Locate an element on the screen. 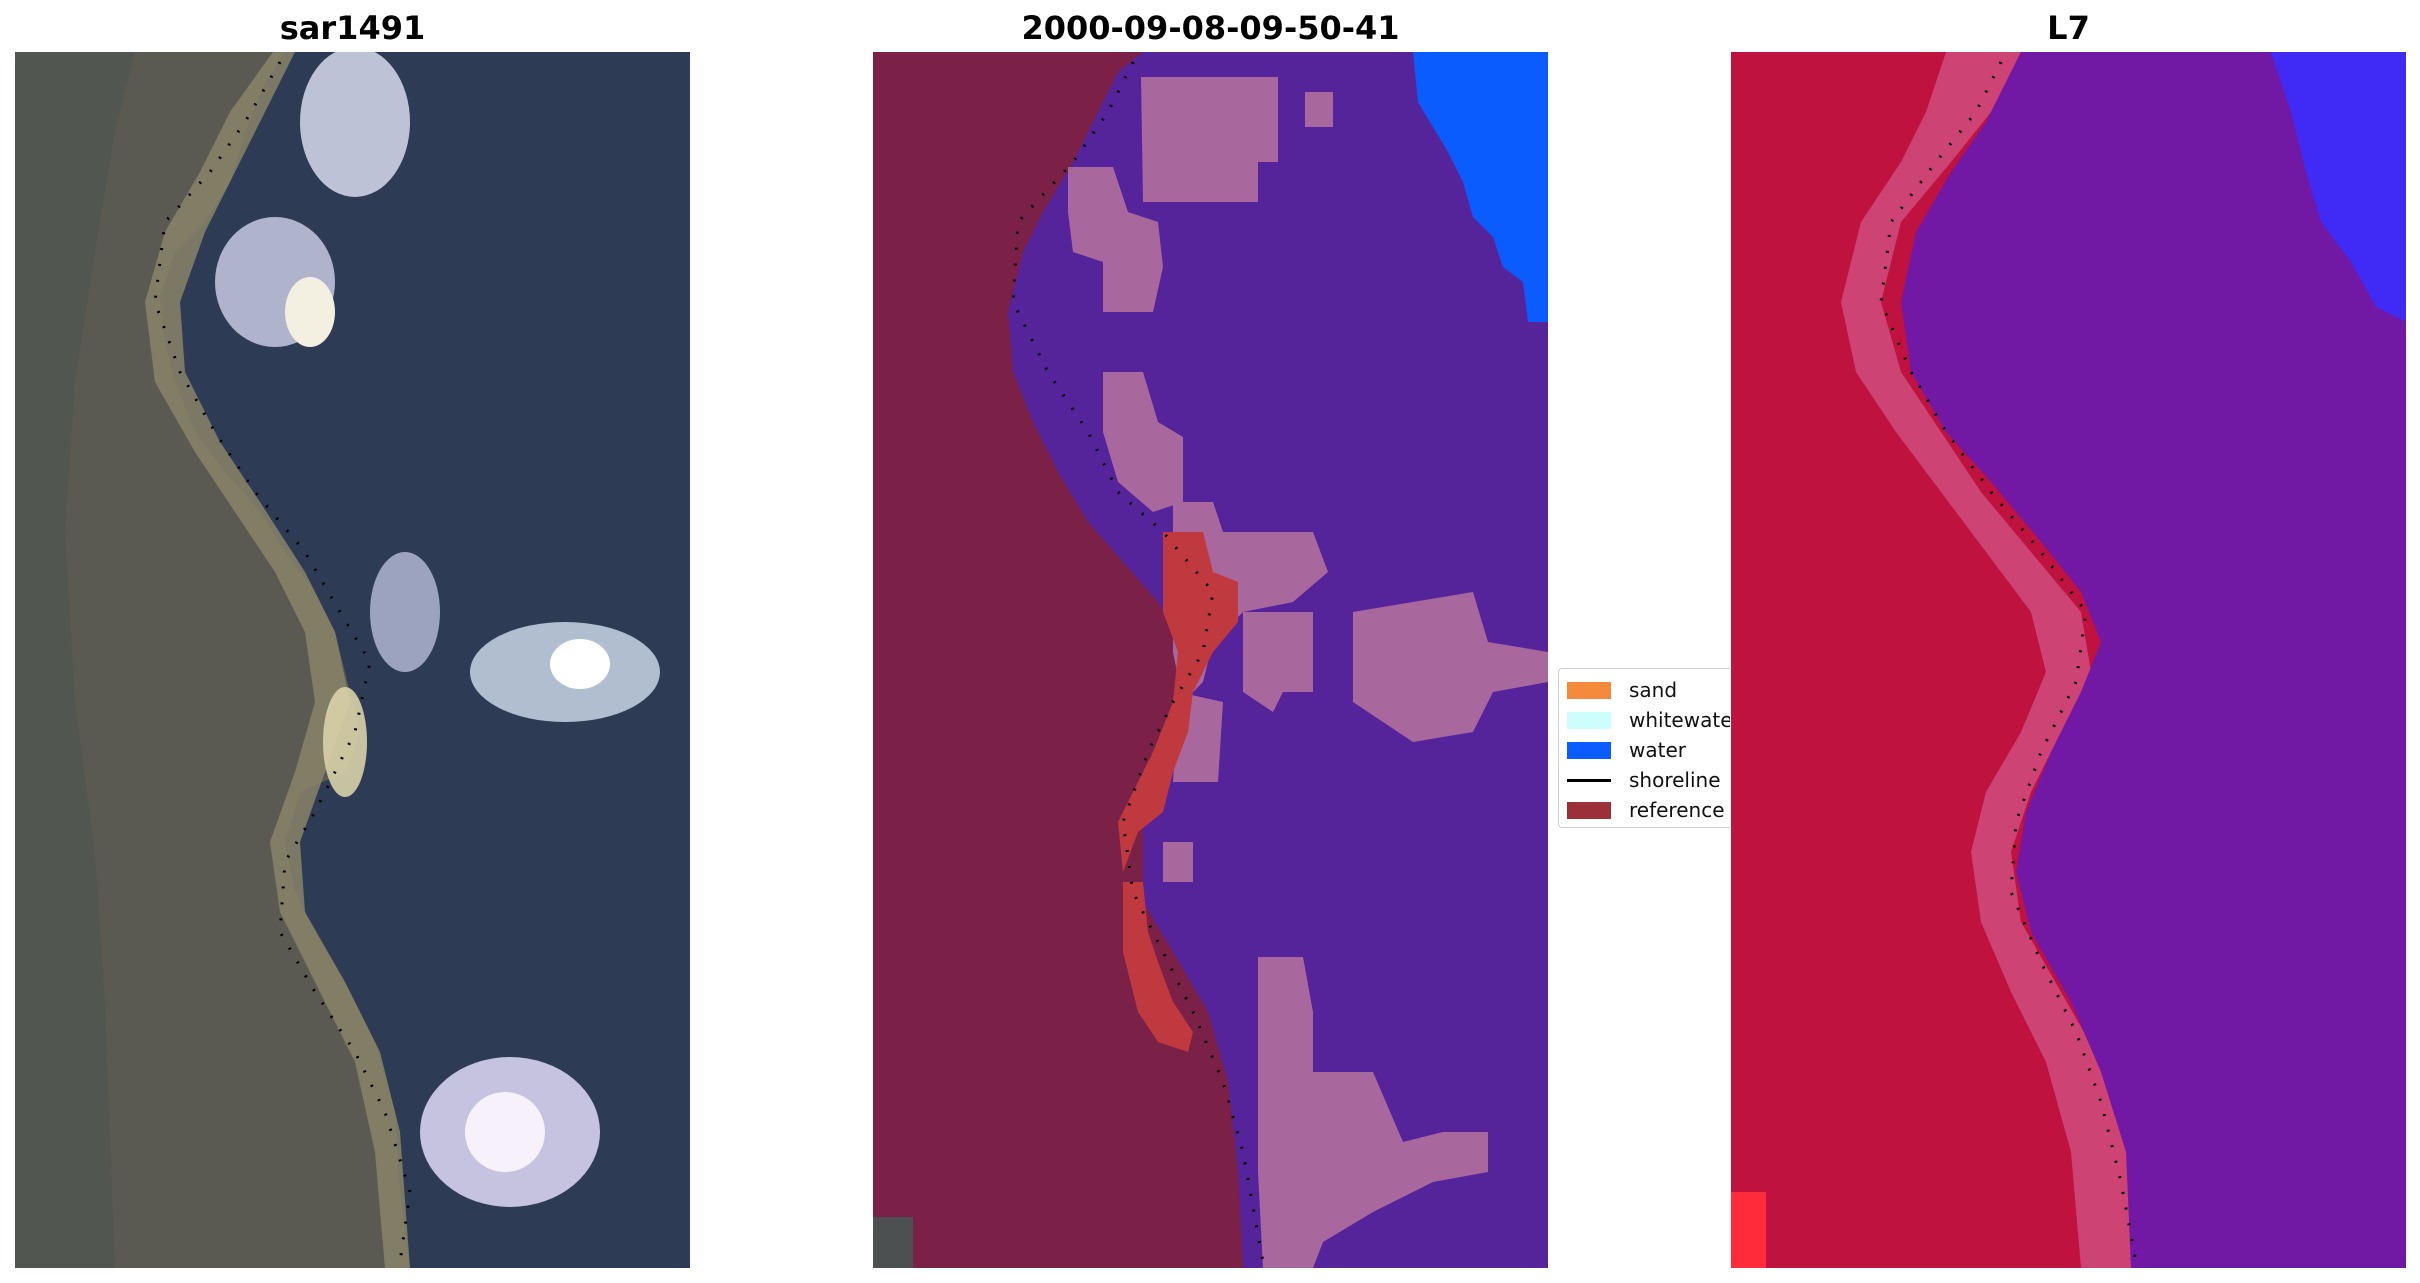  legend-item-shoreline: shoreline is located at coordinates (1644, 780).